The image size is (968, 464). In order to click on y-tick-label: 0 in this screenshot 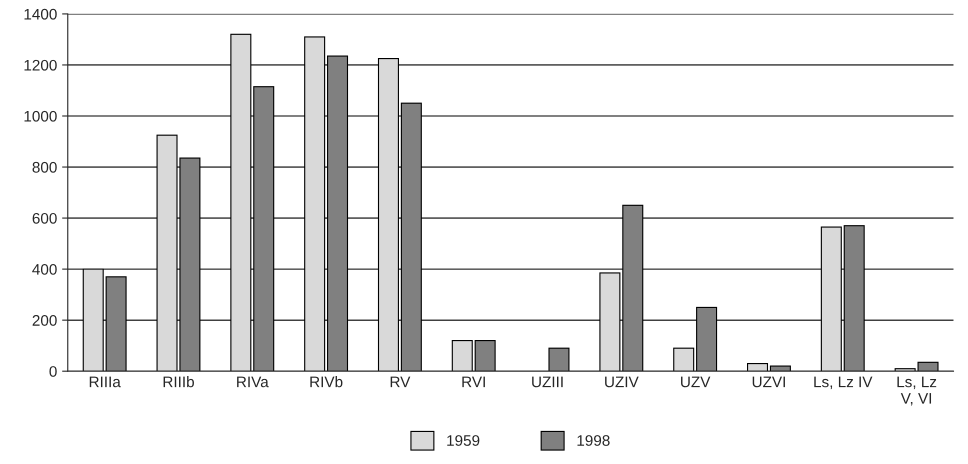, I will do `click(53, 371)`.